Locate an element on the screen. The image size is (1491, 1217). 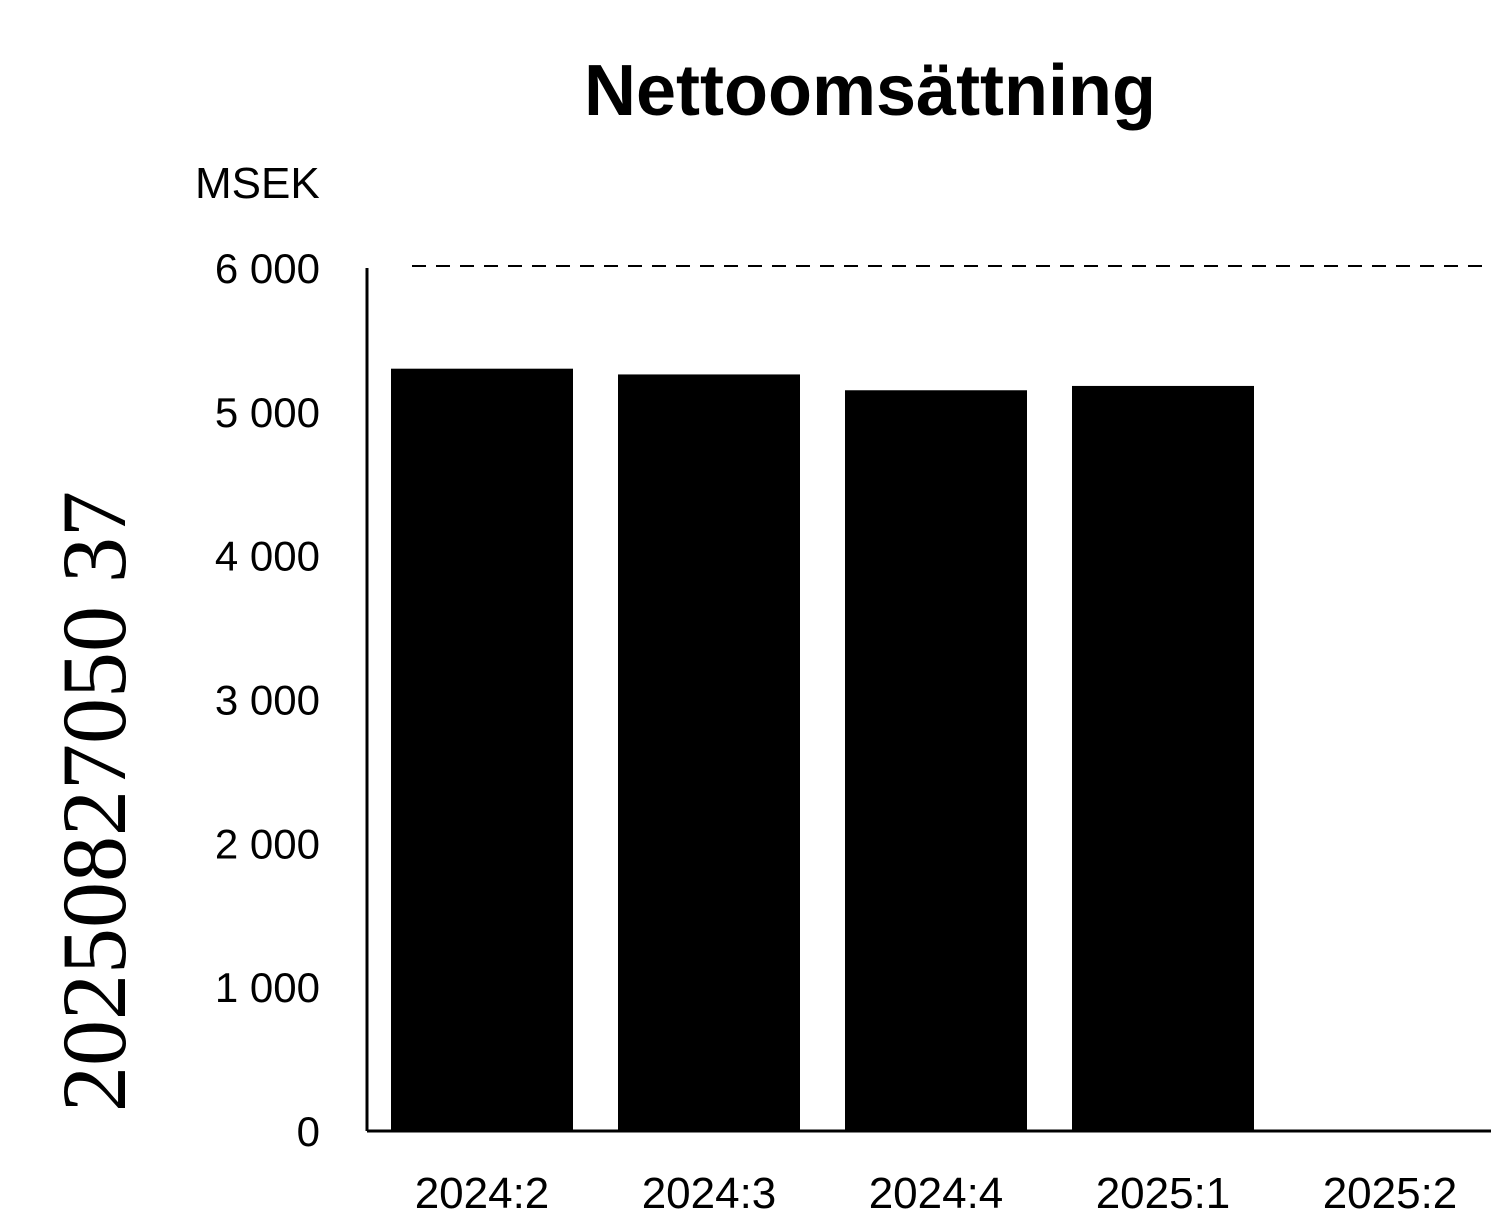
y-tick-label: 1 000 is located at coordinates (267, 987).